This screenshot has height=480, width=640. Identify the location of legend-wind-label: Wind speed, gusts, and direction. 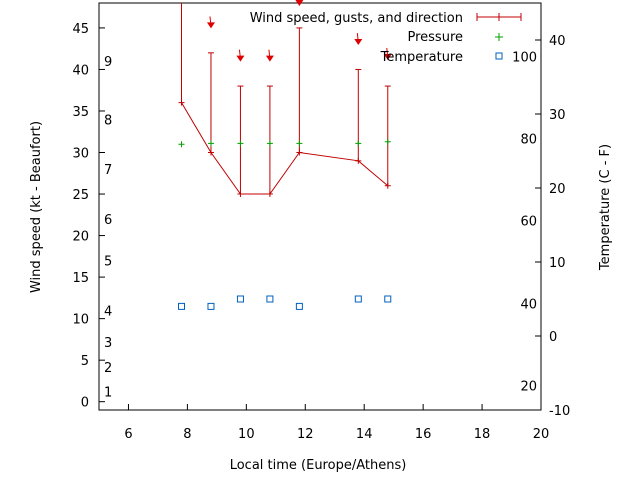
(356, 18).